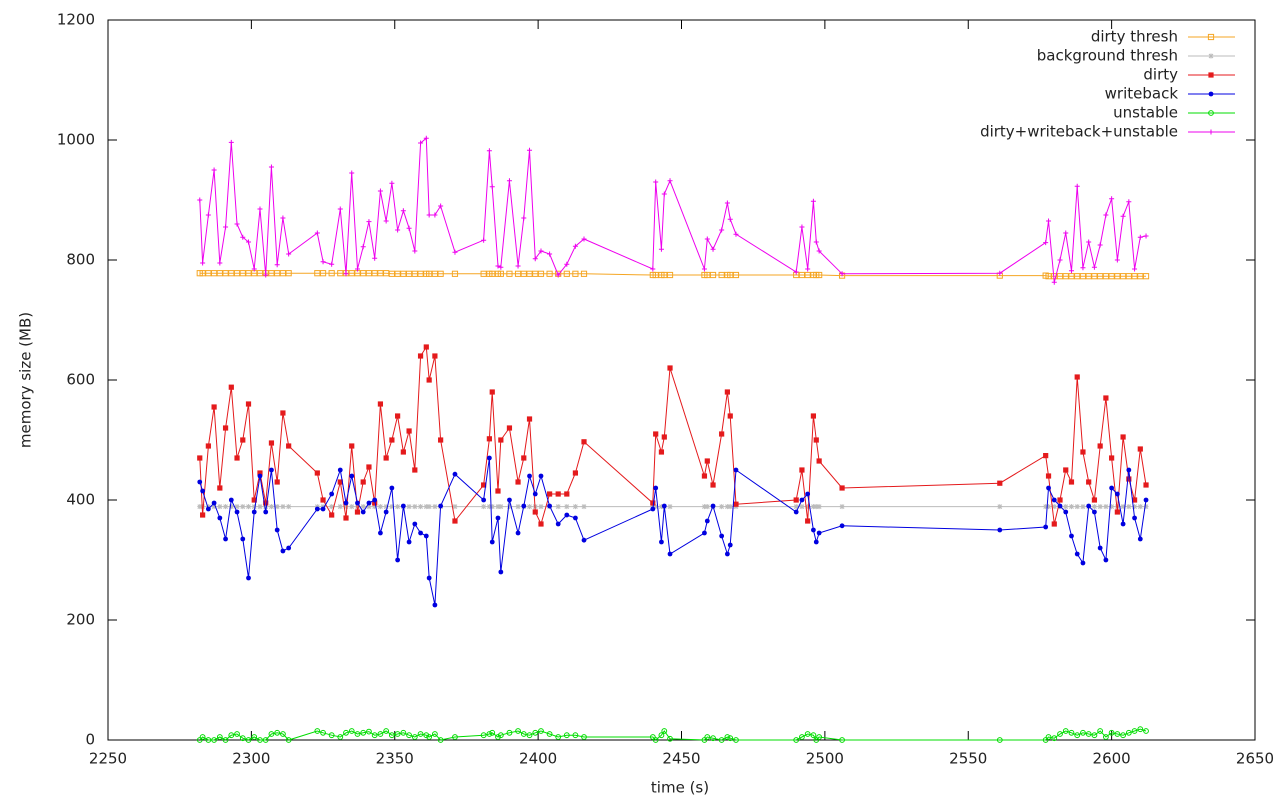 This screenshot has width=1280, height=800. Describe the element at coordinates (80, 500) in the screenshot. I see `y-tick-label: 400` at that location.